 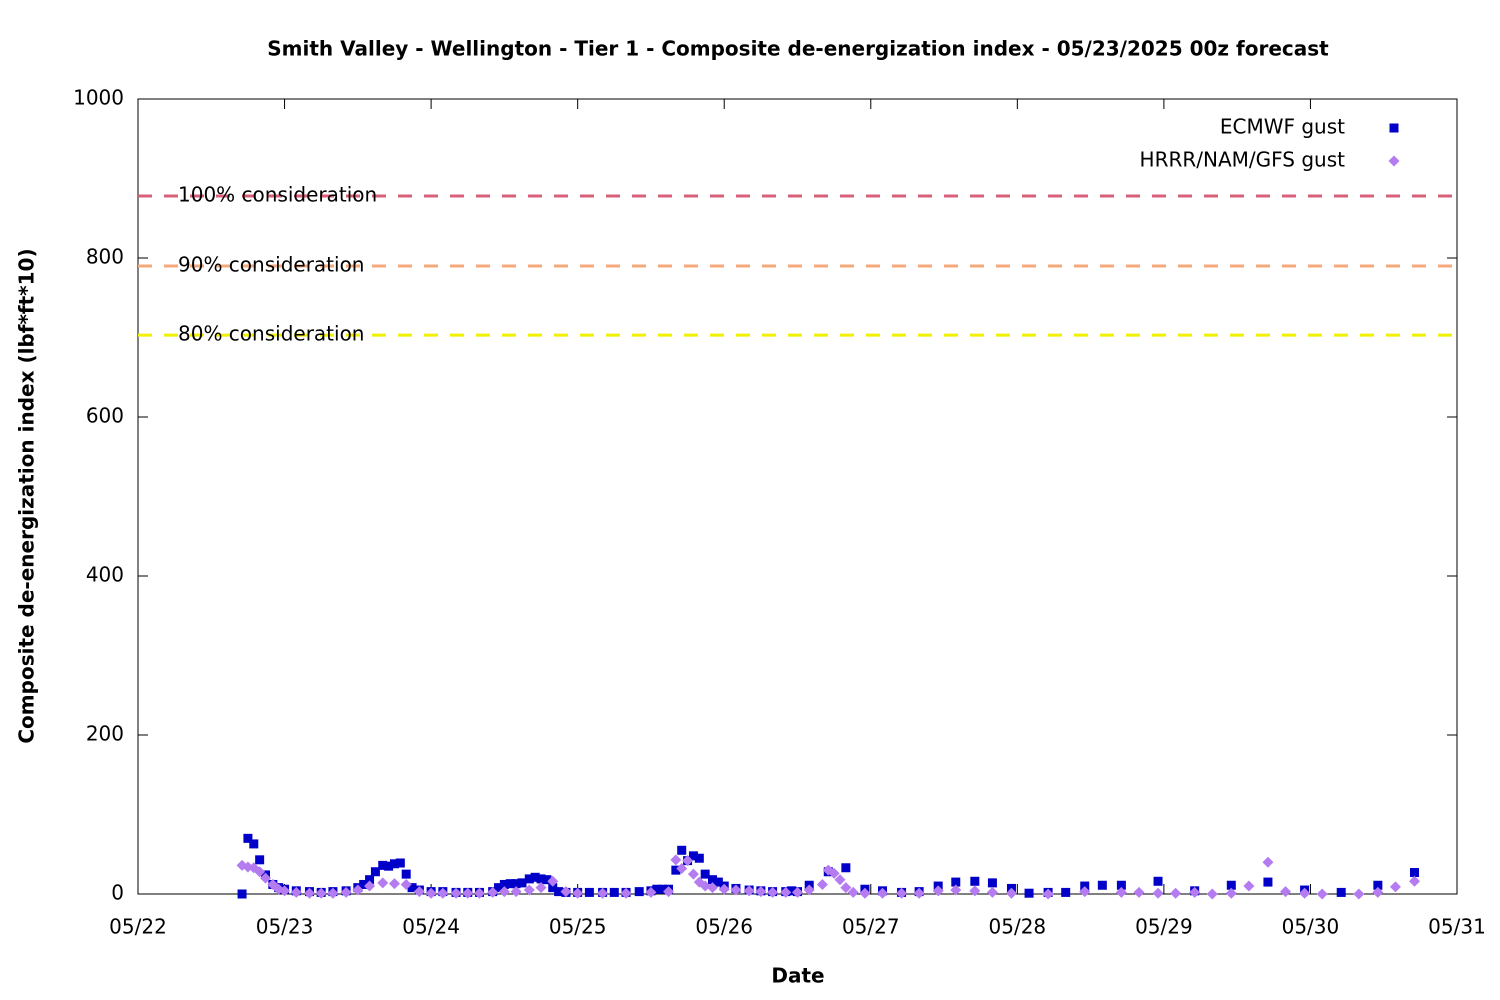 What do you see at coordinates (105, 416) in the screenshot?
I see `y-tick-label: 600` at bounding box center [105, 416].